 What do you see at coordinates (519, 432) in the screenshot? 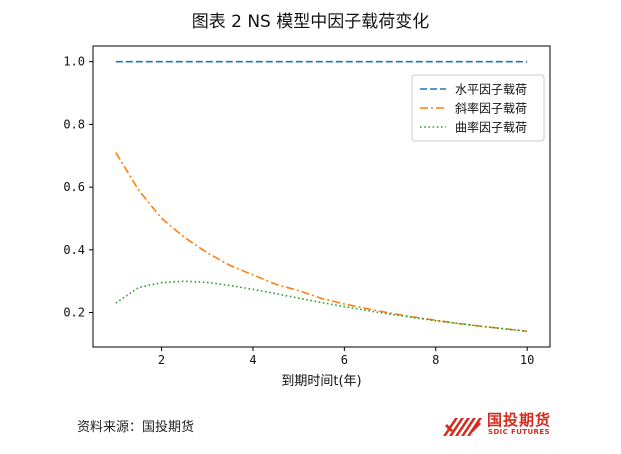
I see `brand-name-en: SDIC FUTURES` at bounding box center [519, 432].